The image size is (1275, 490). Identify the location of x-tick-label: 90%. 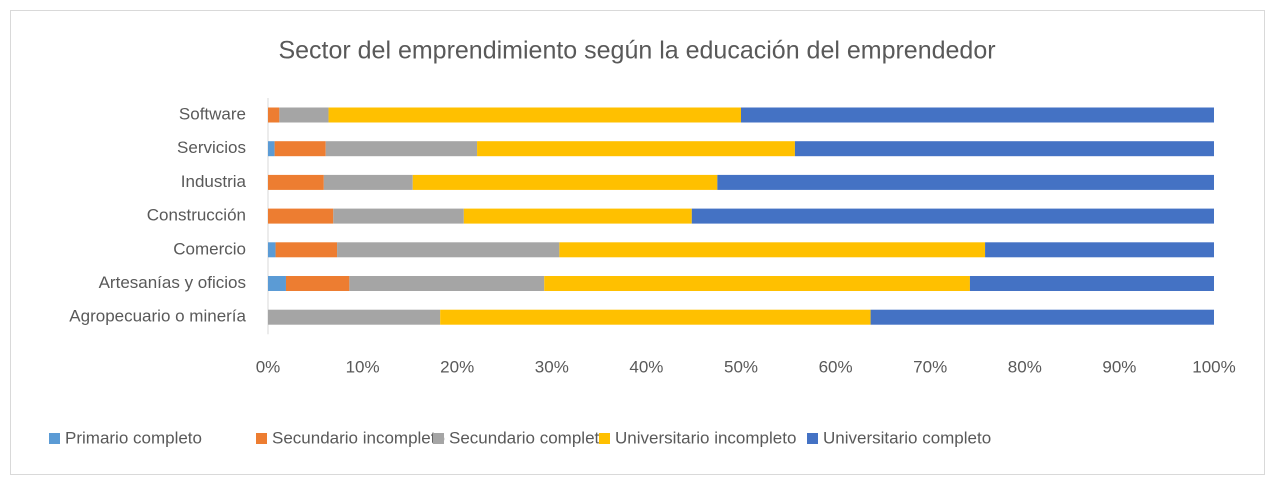
(1119, 366).